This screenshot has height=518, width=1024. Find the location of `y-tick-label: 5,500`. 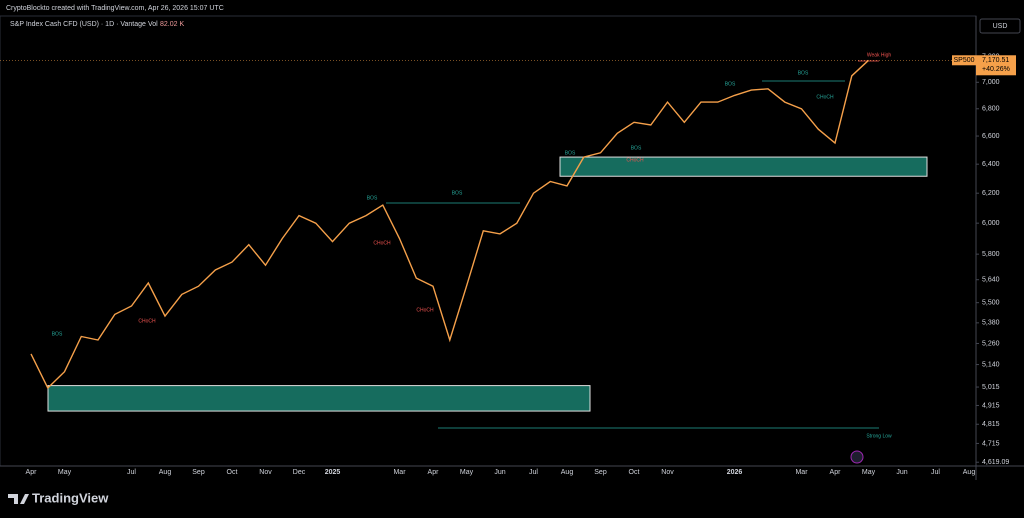

y-tick-label: 5,500 is located at coordinates (991, 303).